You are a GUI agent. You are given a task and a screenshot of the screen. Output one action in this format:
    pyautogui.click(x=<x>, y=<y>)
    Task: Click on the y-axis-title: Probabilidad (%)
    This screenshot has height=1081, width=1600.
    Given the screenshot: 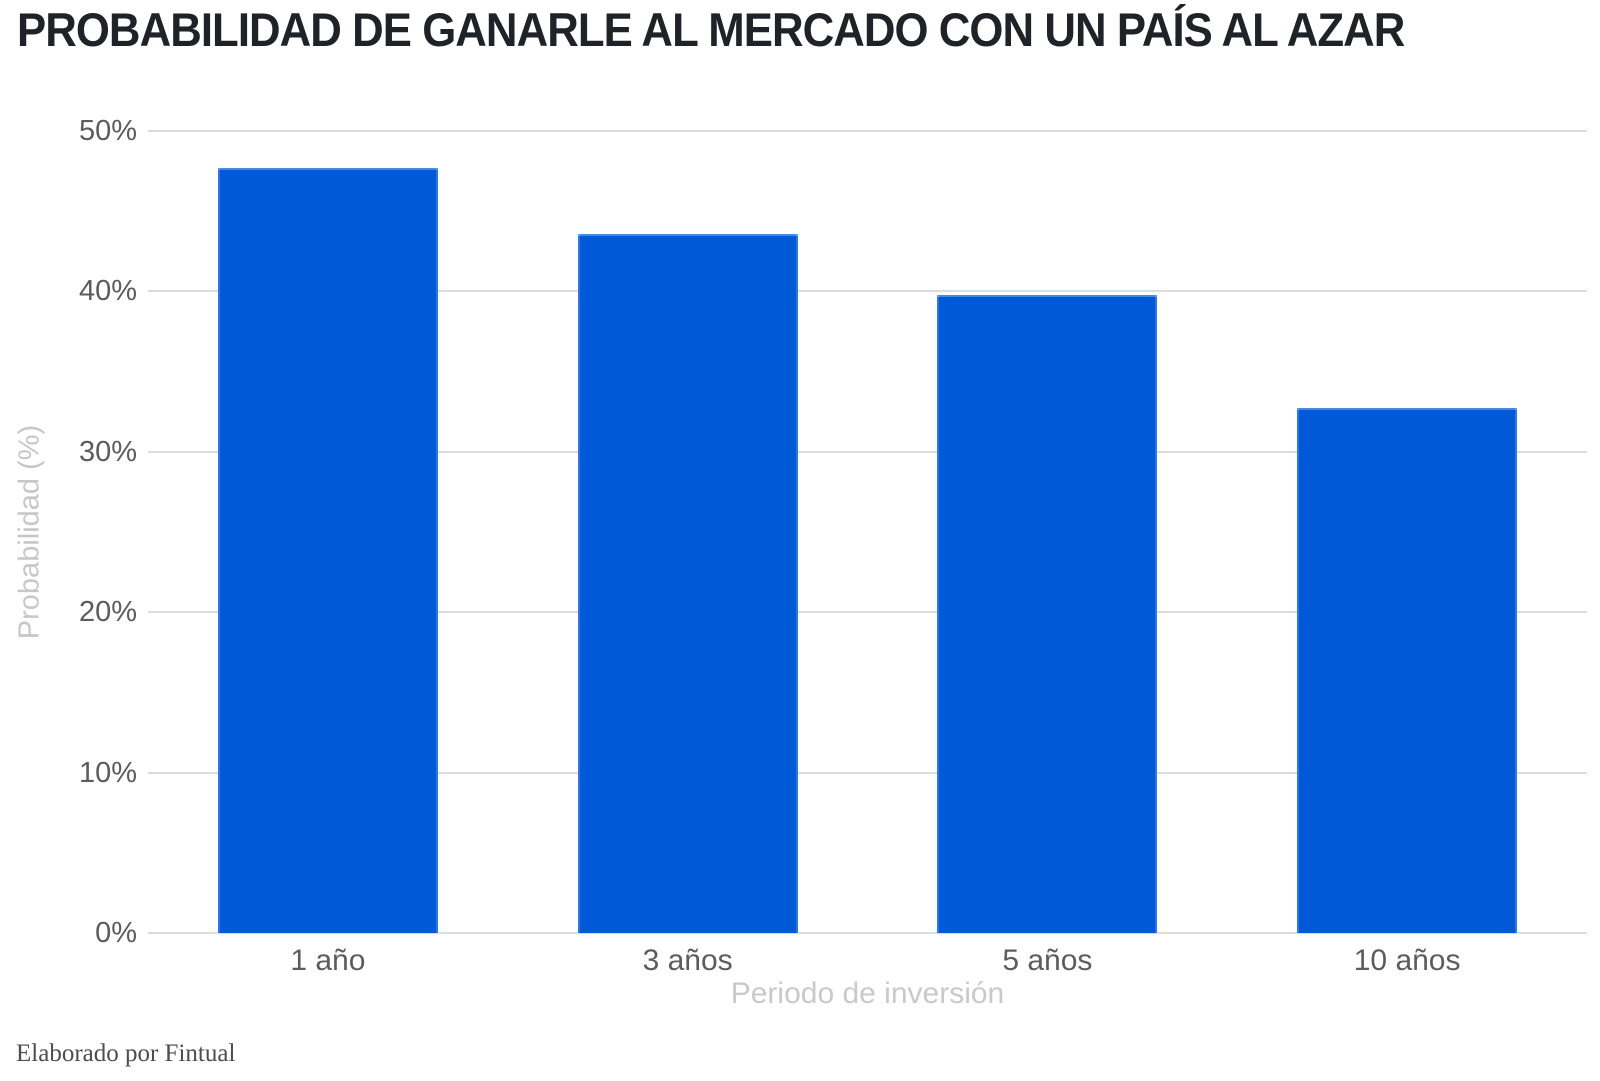 What is the action you would take?
    pyautogui.click(x=29, y=532)
    